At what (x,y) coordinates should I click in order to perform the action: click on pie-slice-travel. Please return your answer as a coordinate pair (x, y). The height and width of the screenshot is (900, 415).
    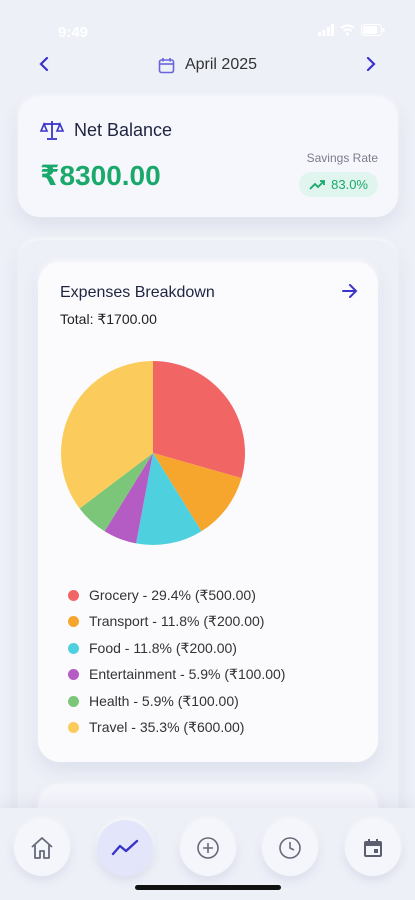
    Looking at the image, I should click on (107, 435).